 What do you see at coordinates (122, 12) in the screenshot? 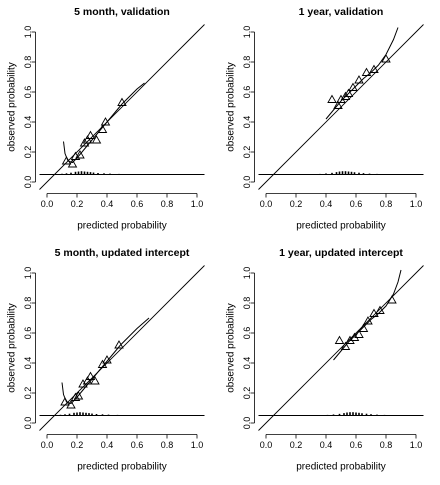
I see `panel-title: 5 month, validation` at bounding box center [122, 12].